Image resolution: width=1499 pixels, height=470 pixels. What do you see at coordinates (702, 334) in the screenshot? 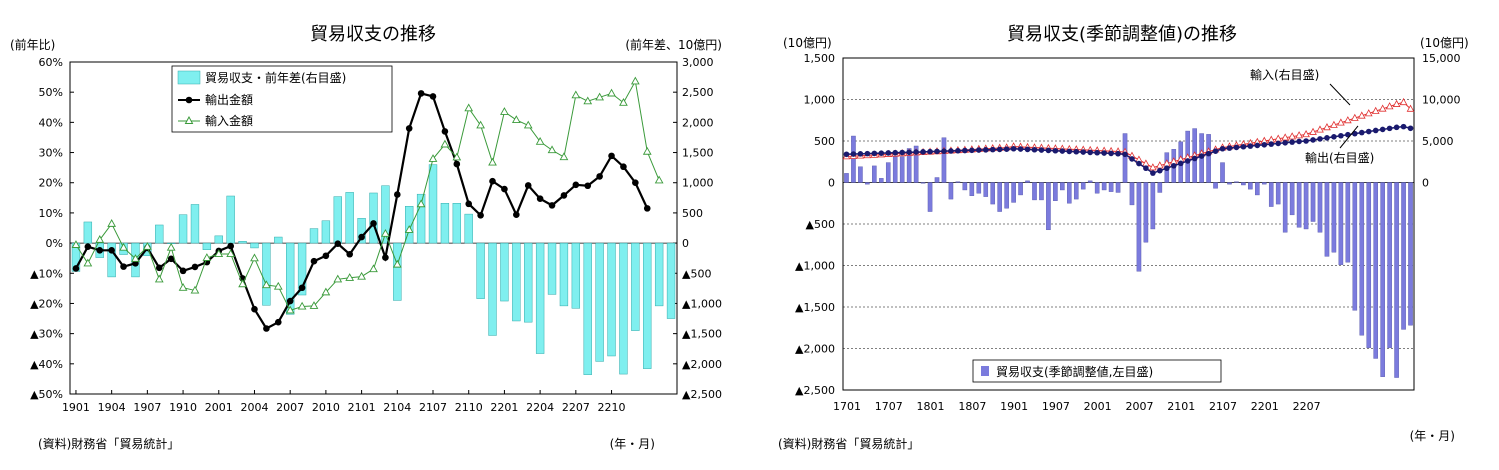
I see `left-y2-tick-label: ▲1,500` at bounding box center [702, 334].